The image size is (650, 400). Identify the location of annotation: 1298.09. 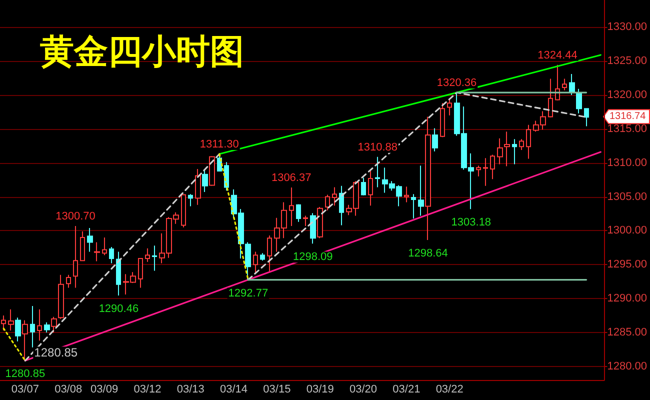
(313, 257).